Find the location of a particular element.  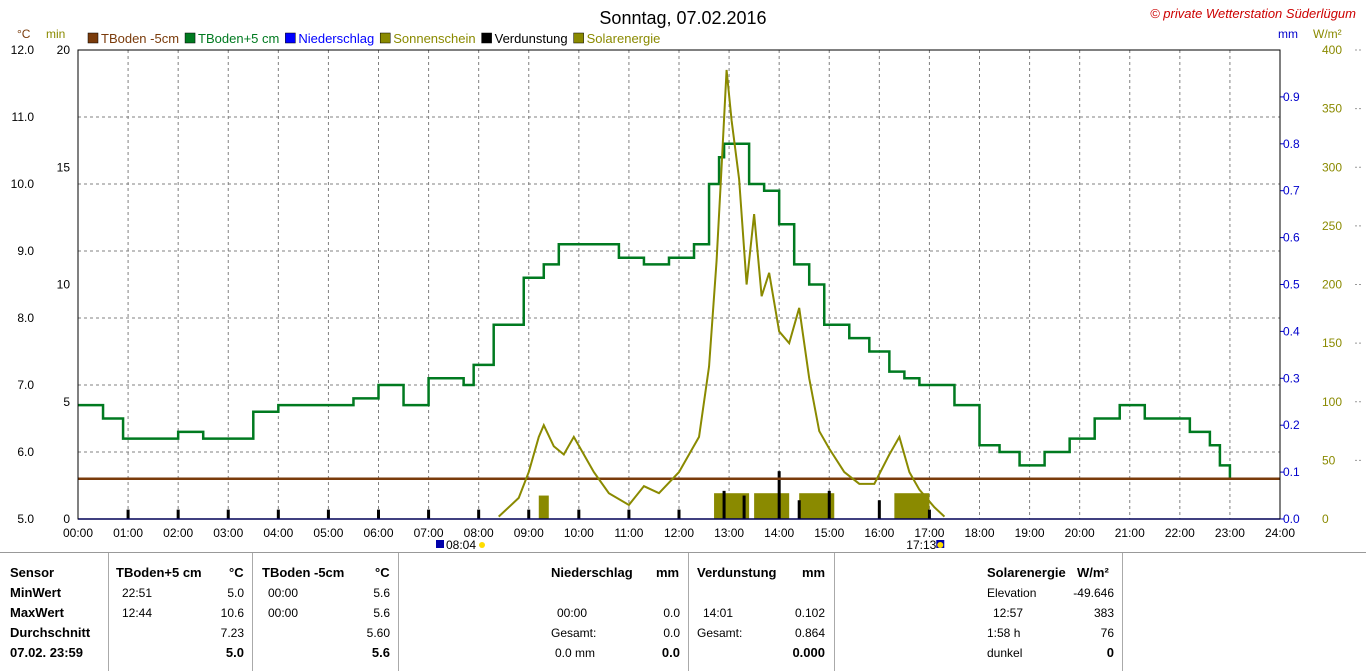

temp-unit-label: °C is located at coordinates (24, 34).